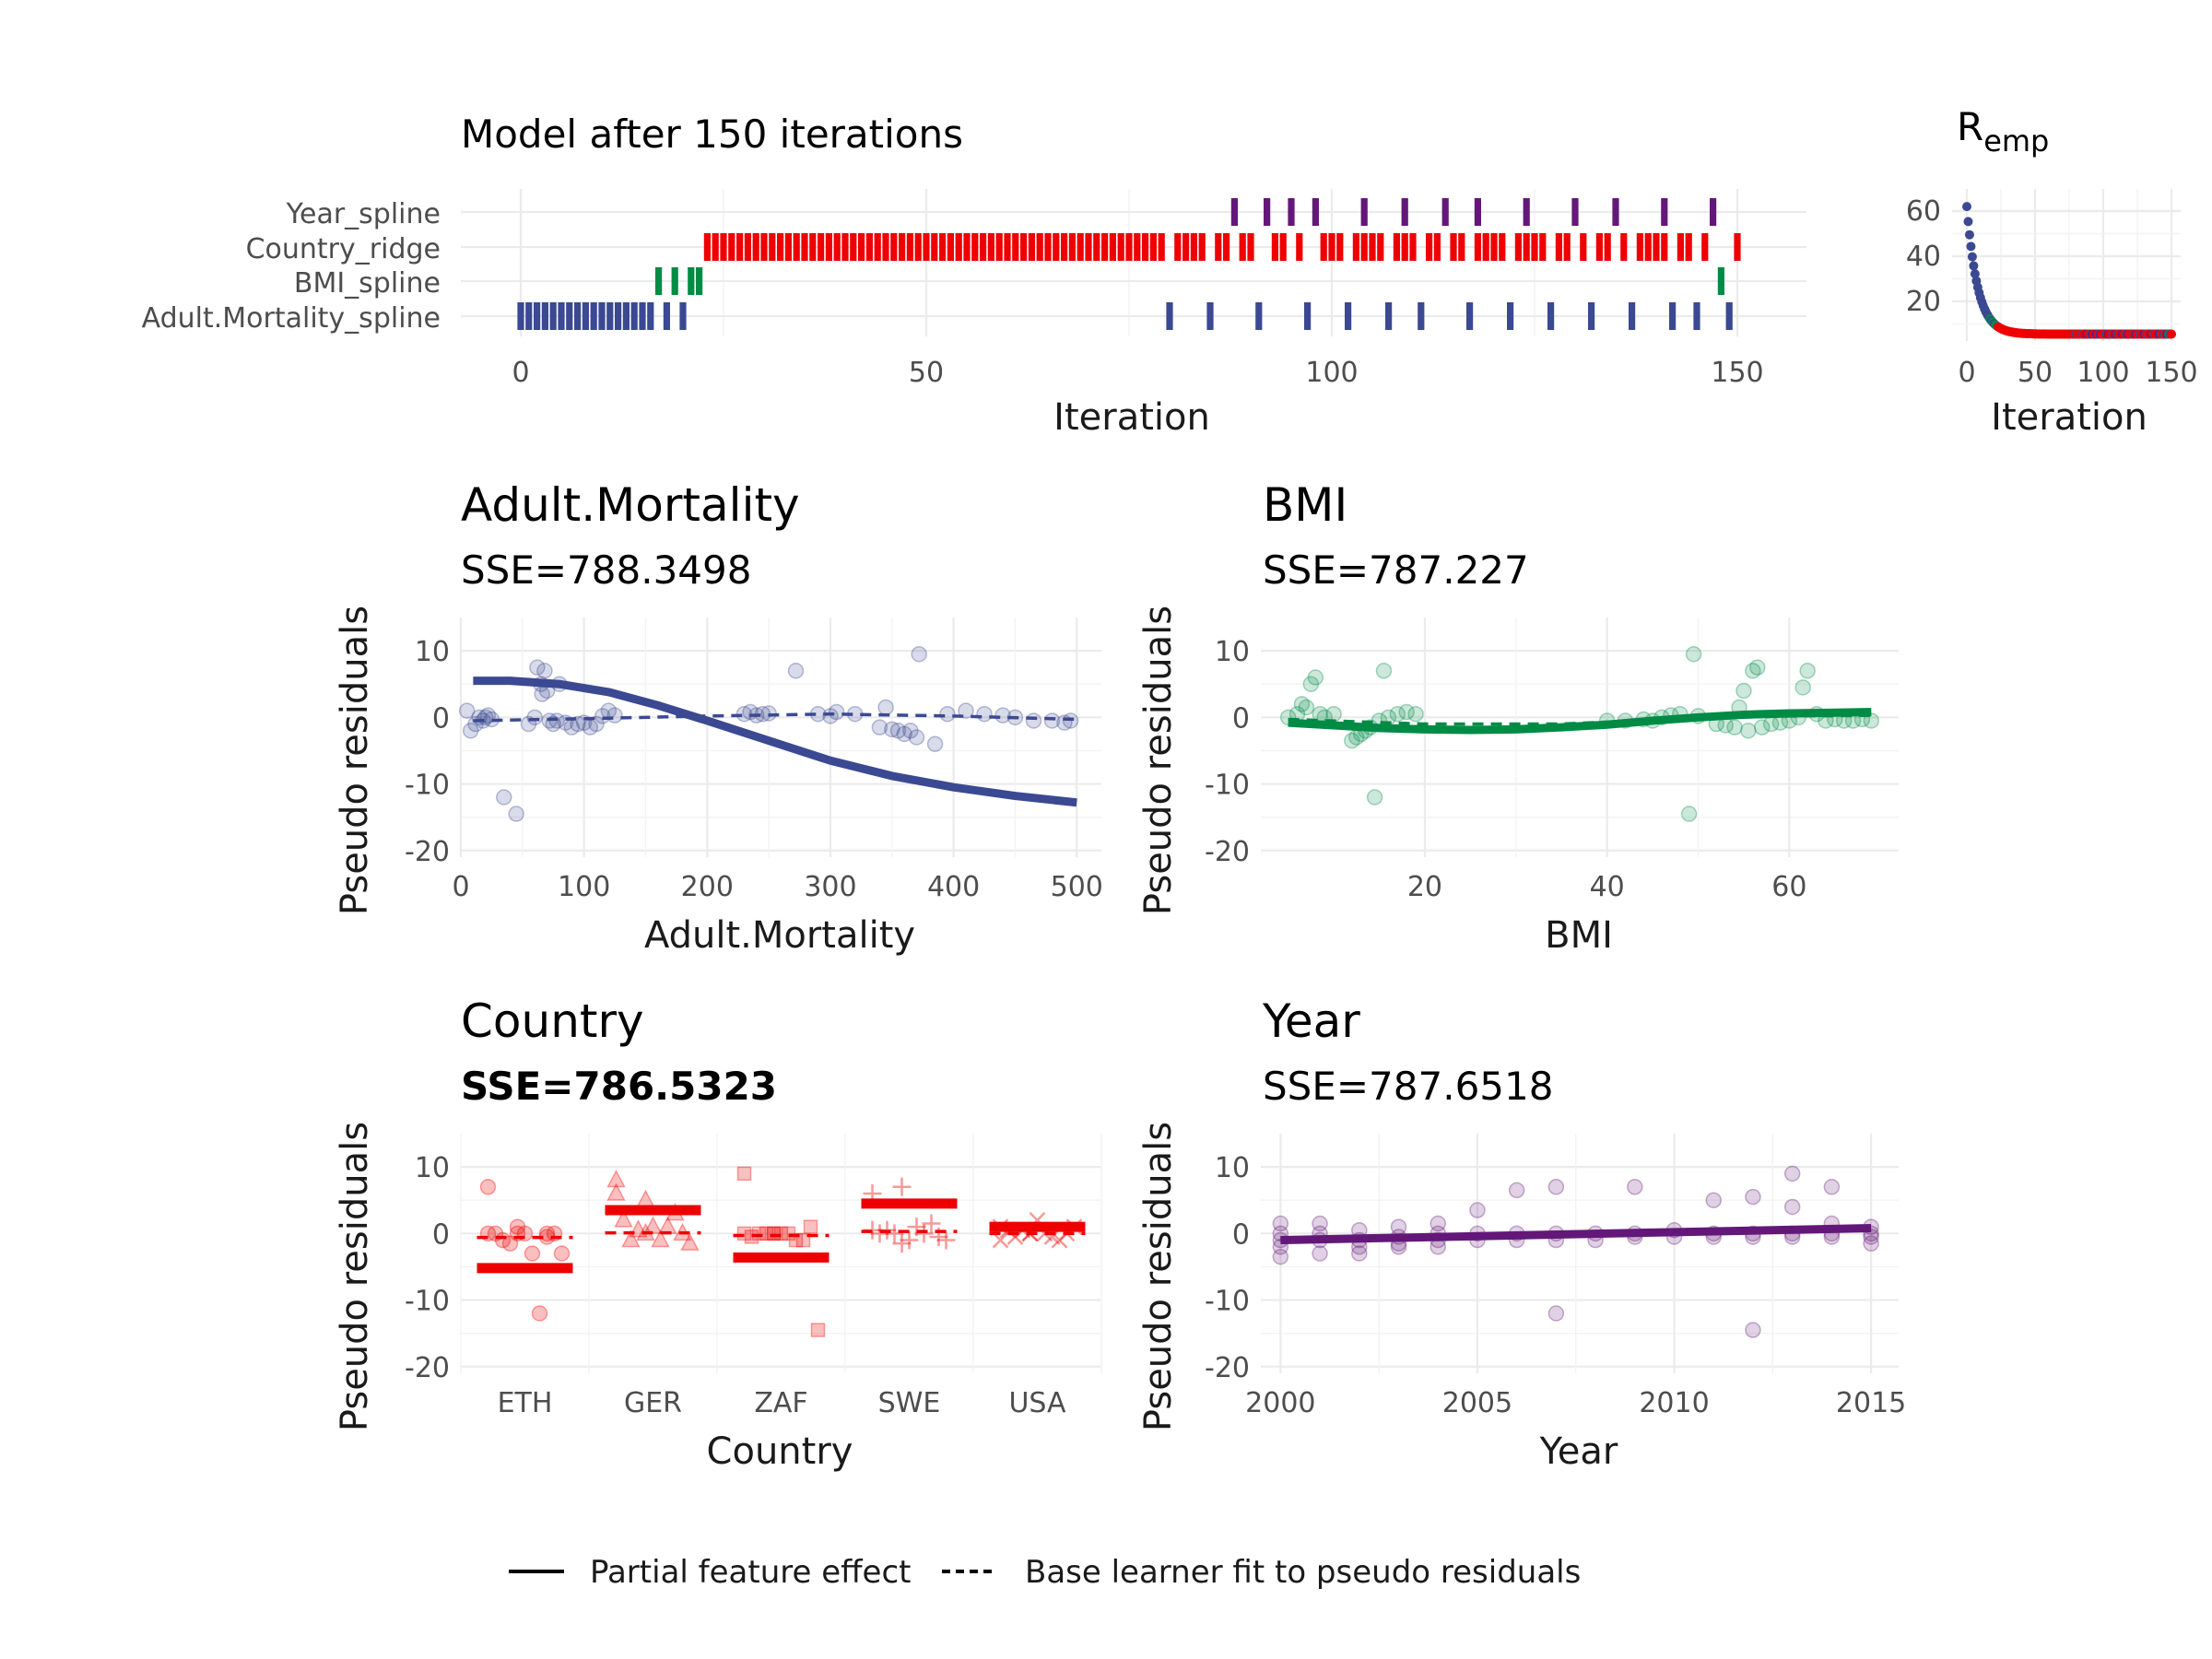  What do you see at coordinates (1232, 1168) in the screenshot?
I see `year-y-tick: 10` at bounding box center [1232, 1168].